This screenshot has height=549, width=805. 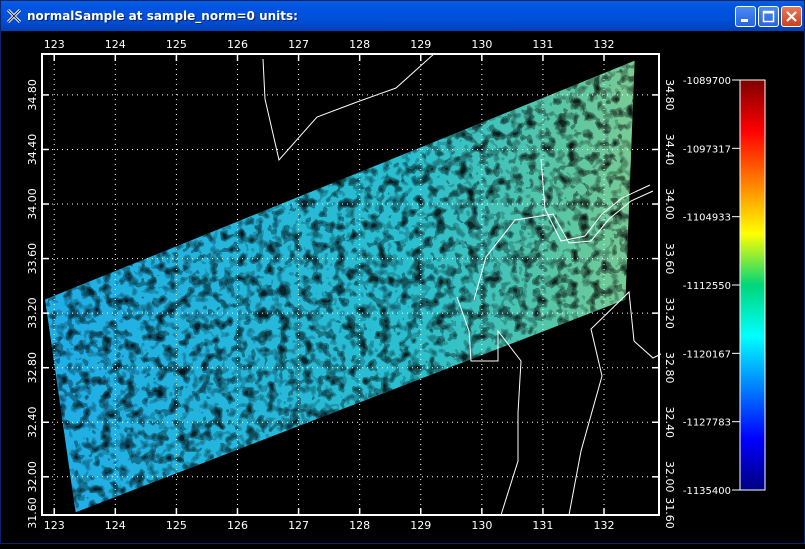 I want to click on x-tick-label-bottom: 131, so click(x=542, y=525).